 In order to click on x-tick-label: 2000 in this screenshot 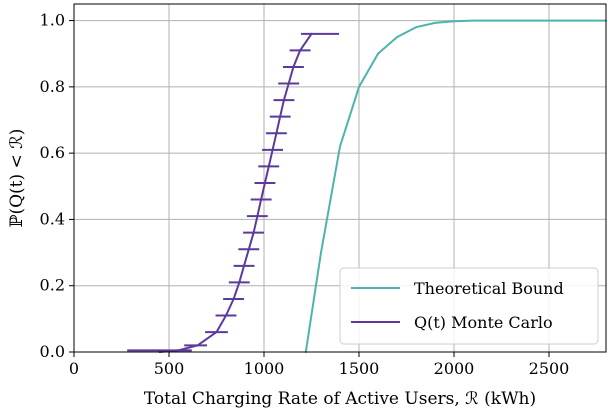, I will do `click(454, 368)`.